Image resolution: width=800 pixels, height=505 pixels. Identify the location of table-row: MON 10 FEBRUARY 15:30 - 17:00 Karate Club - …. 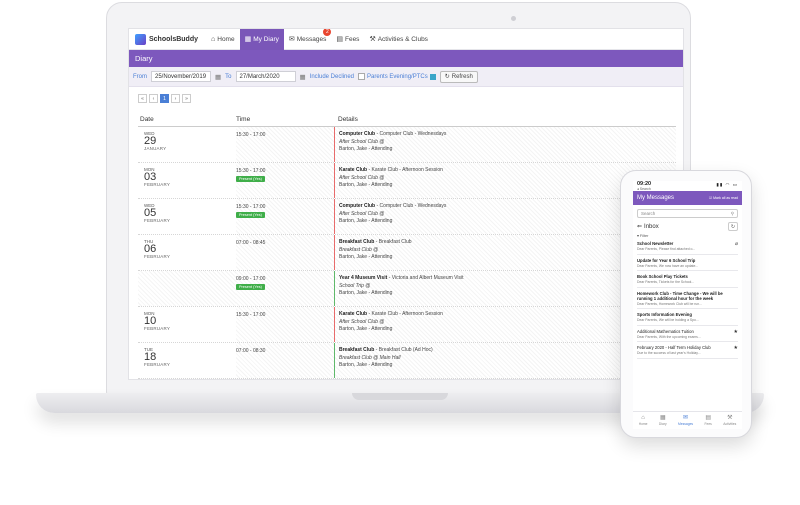
(407, 325).